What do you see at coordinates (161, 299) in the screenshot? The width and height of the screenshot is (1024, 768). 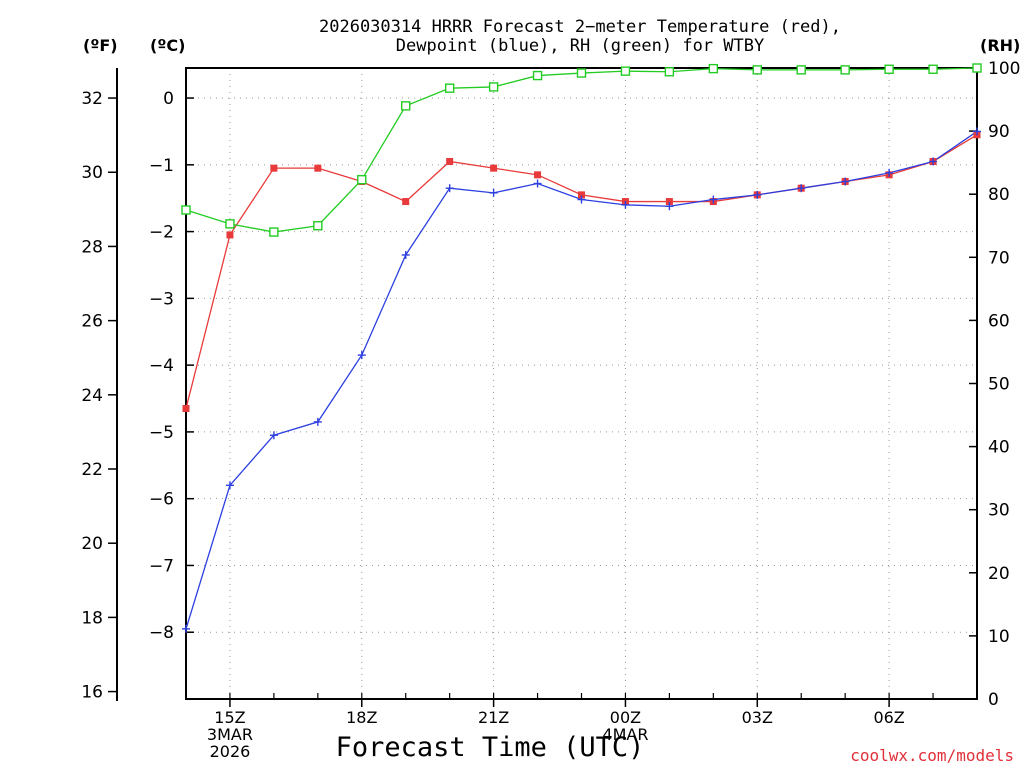 I see `celsius-tick-label: −3` at bounding box center [161, 299].